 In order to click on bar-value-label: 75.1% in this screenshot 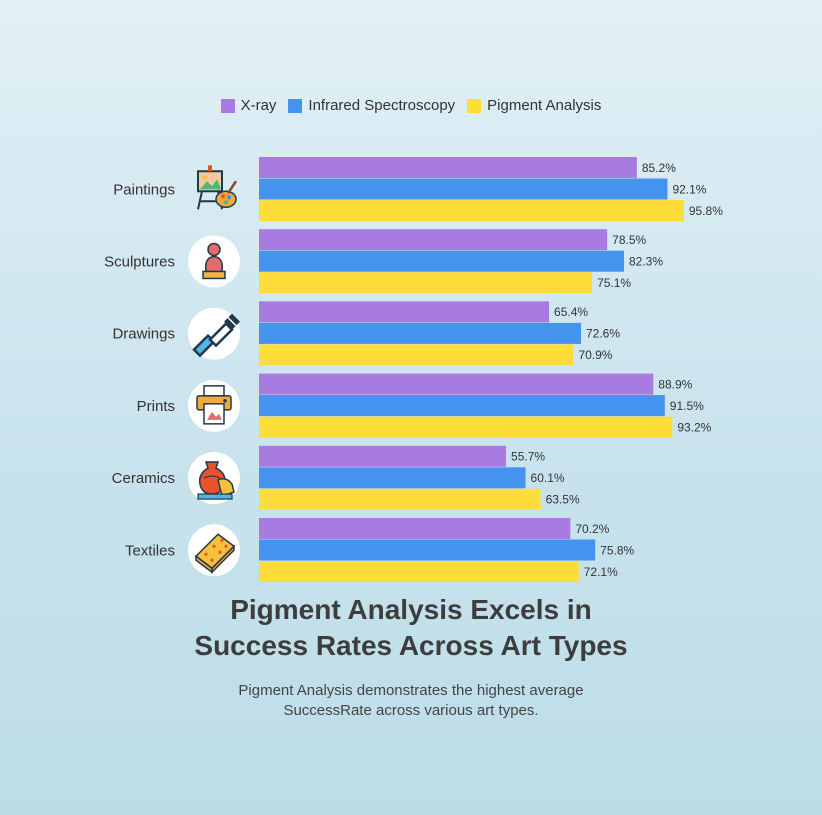, I will do `click(614, 283)`.